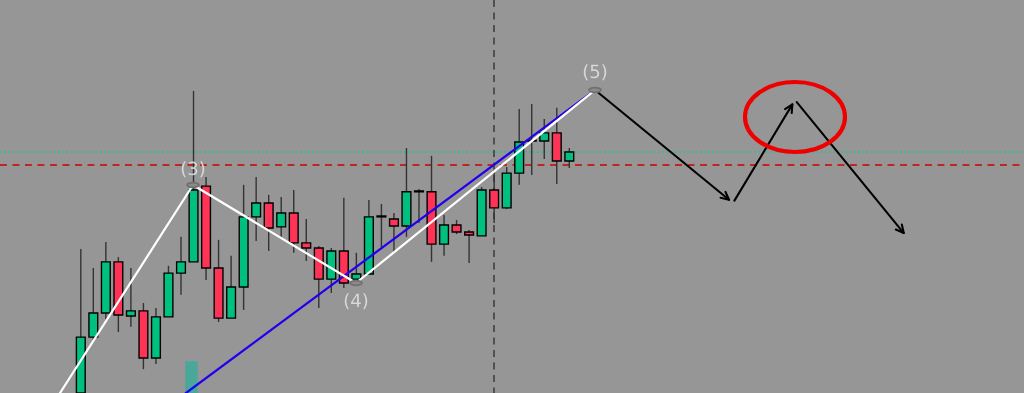 This screenshot has width=1024, height=393. Describe the element at coordinates (595, 72) in the screenshot. I see `text: (5)` at that location.